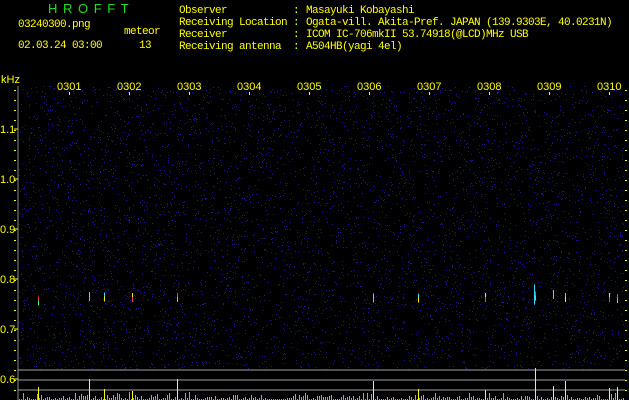 The width and height of the screenshot is (629, 400). What do you see at coordinates (417, 35) in the screenshot?
I see `info-value-receiver: ICOM IC-706mkII 53.74918(@LCD)MHz USB` at bounding box center [417, 35].